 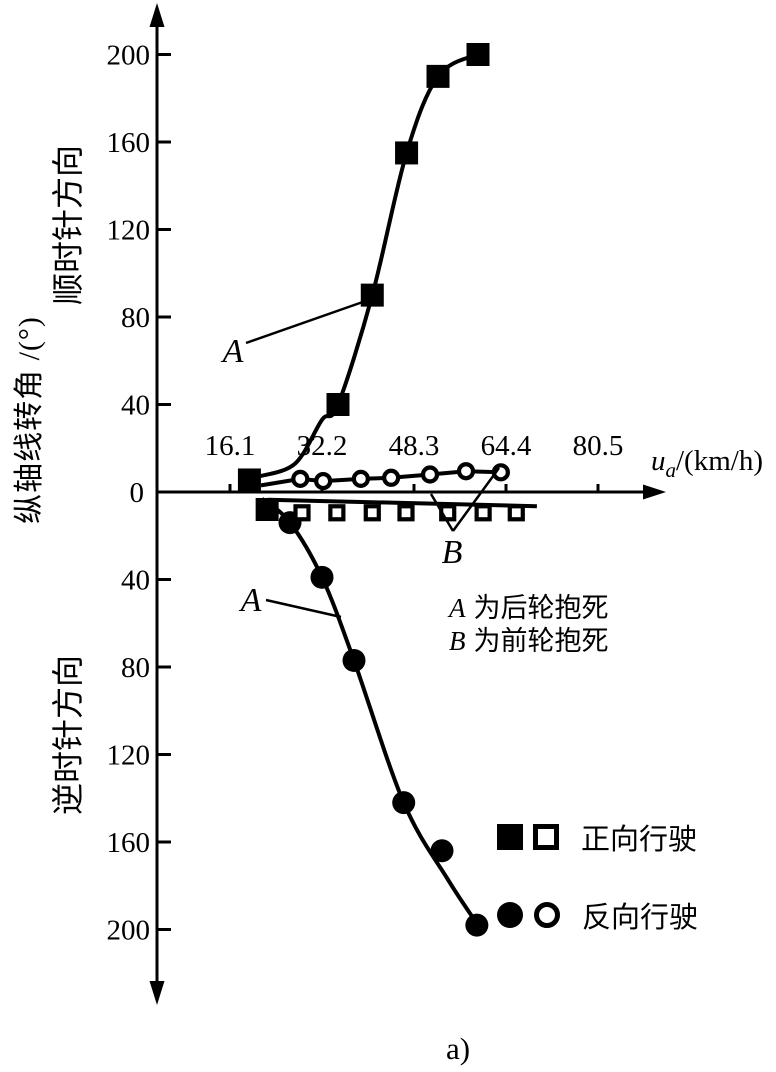 I want to click on counterclockwise-direction-label: 逆时针方向, so click(x=68, y=735).